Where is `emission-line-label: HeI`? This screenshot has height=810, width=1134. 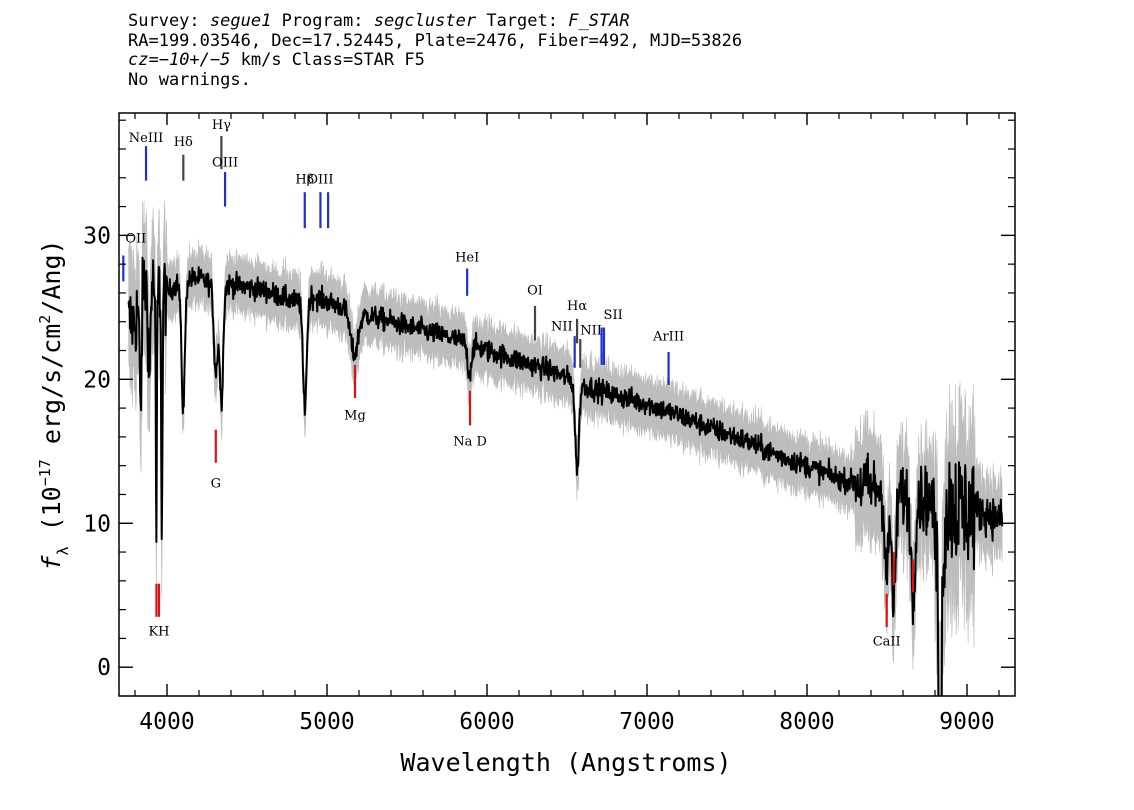
emission-line-label: HeI is located at coordinates (467, 257).